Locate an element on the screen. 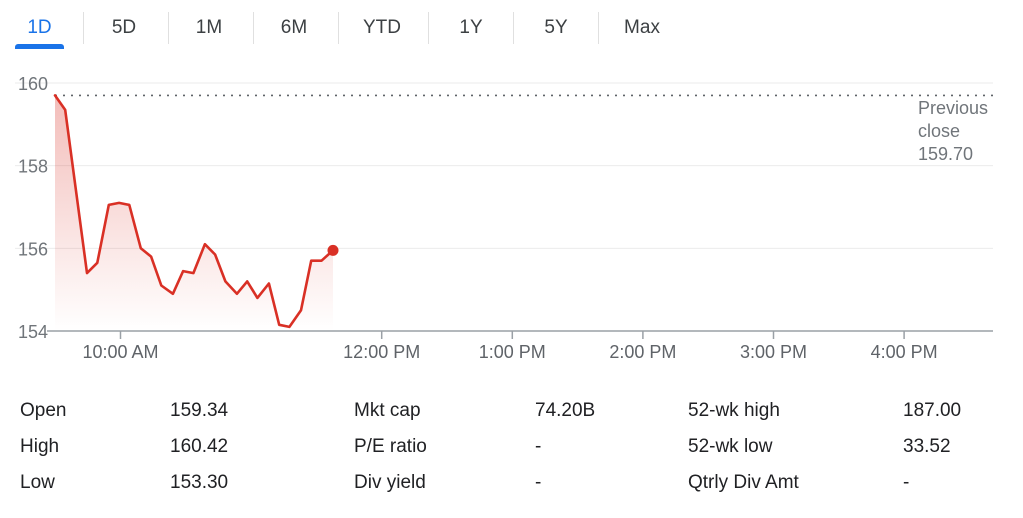 The height and width of the screenshot is (518, 1023). active-tab-indicator is located at coordinates (39, 46).